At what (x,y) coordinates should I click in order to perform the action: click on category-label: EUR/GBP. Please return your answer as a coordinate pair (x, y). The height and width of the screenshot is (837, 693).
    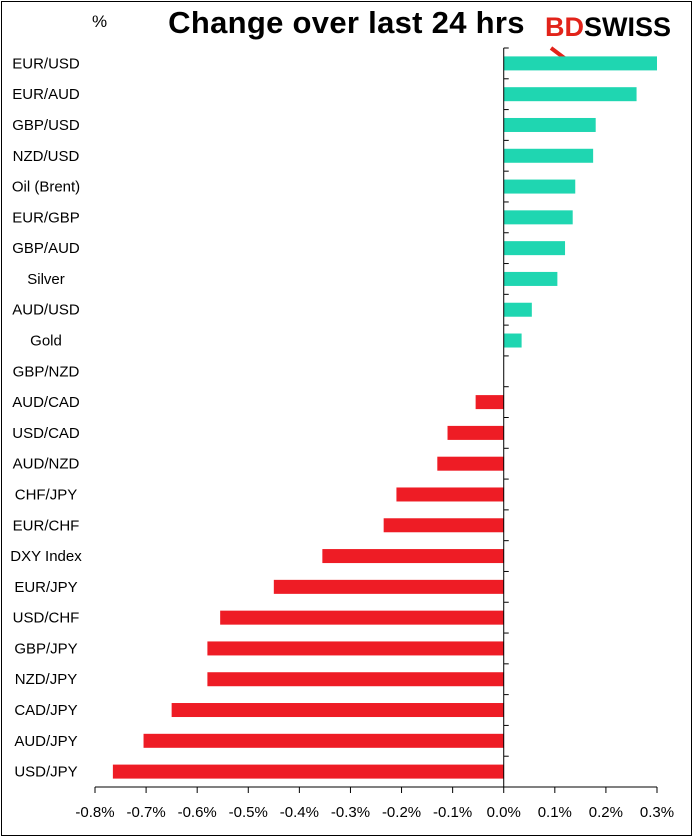
    Looking at the image, I should click on (46, 217).